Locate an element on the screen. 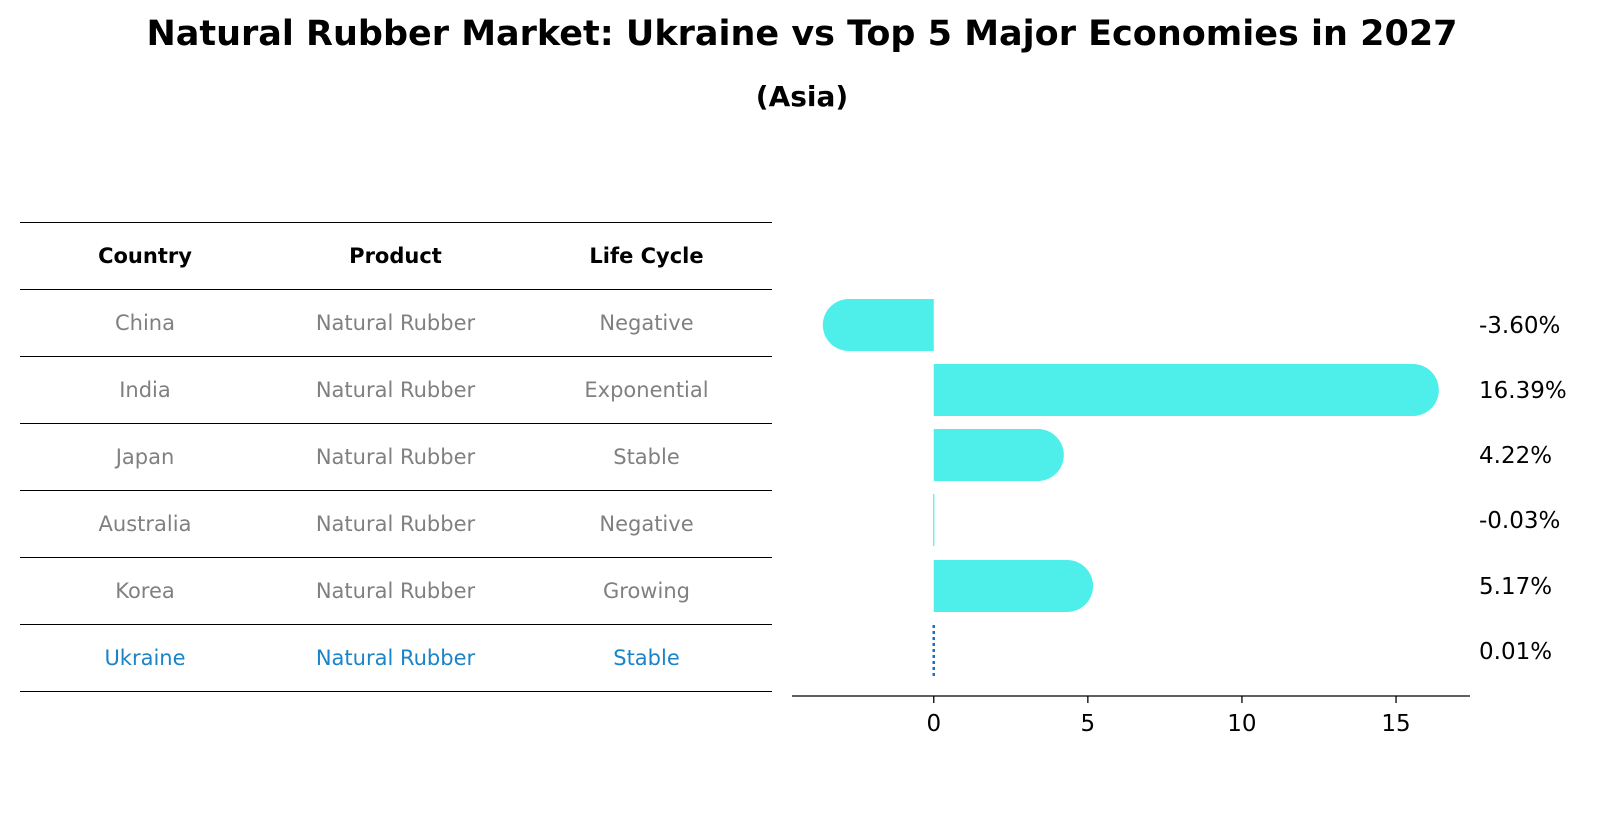 The width and height of the screenshot is (1604, 823). header-product: Product is located at coordinates (395, 256).